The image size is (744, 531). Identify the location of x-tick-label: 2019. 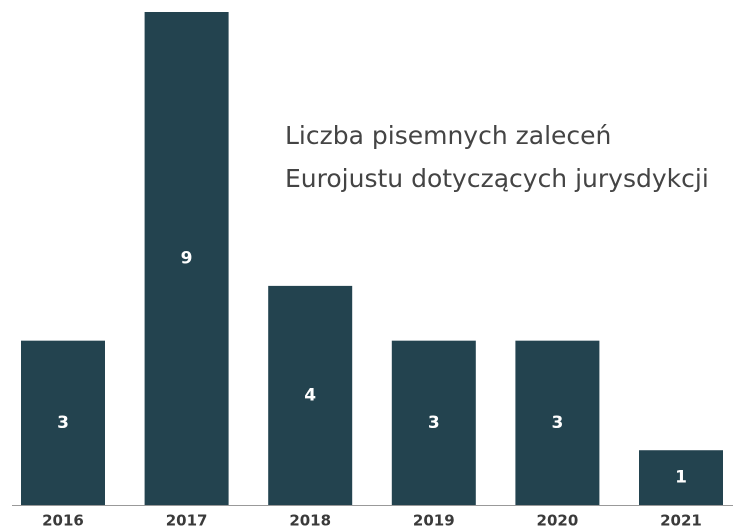
(434, 521).